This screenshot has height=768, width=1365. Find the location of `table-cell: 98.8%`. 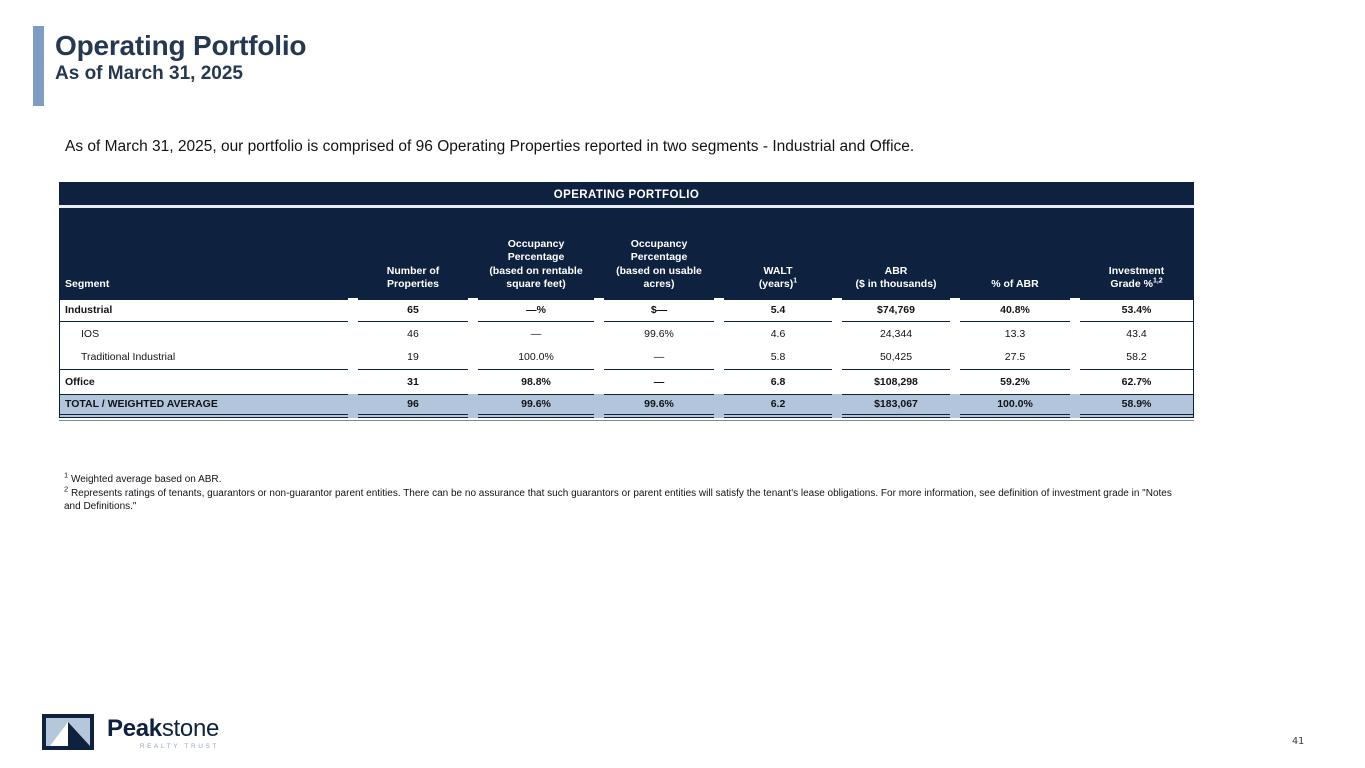

table-cell: 98.8% is located at coordinates (536, 381).